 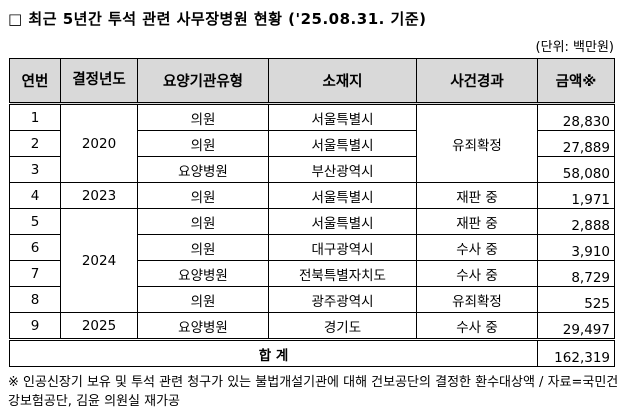 I want to click on table-row: 7 요양병원 전북특별자치도 수사 중 8,729, so click(x=312, y=273).